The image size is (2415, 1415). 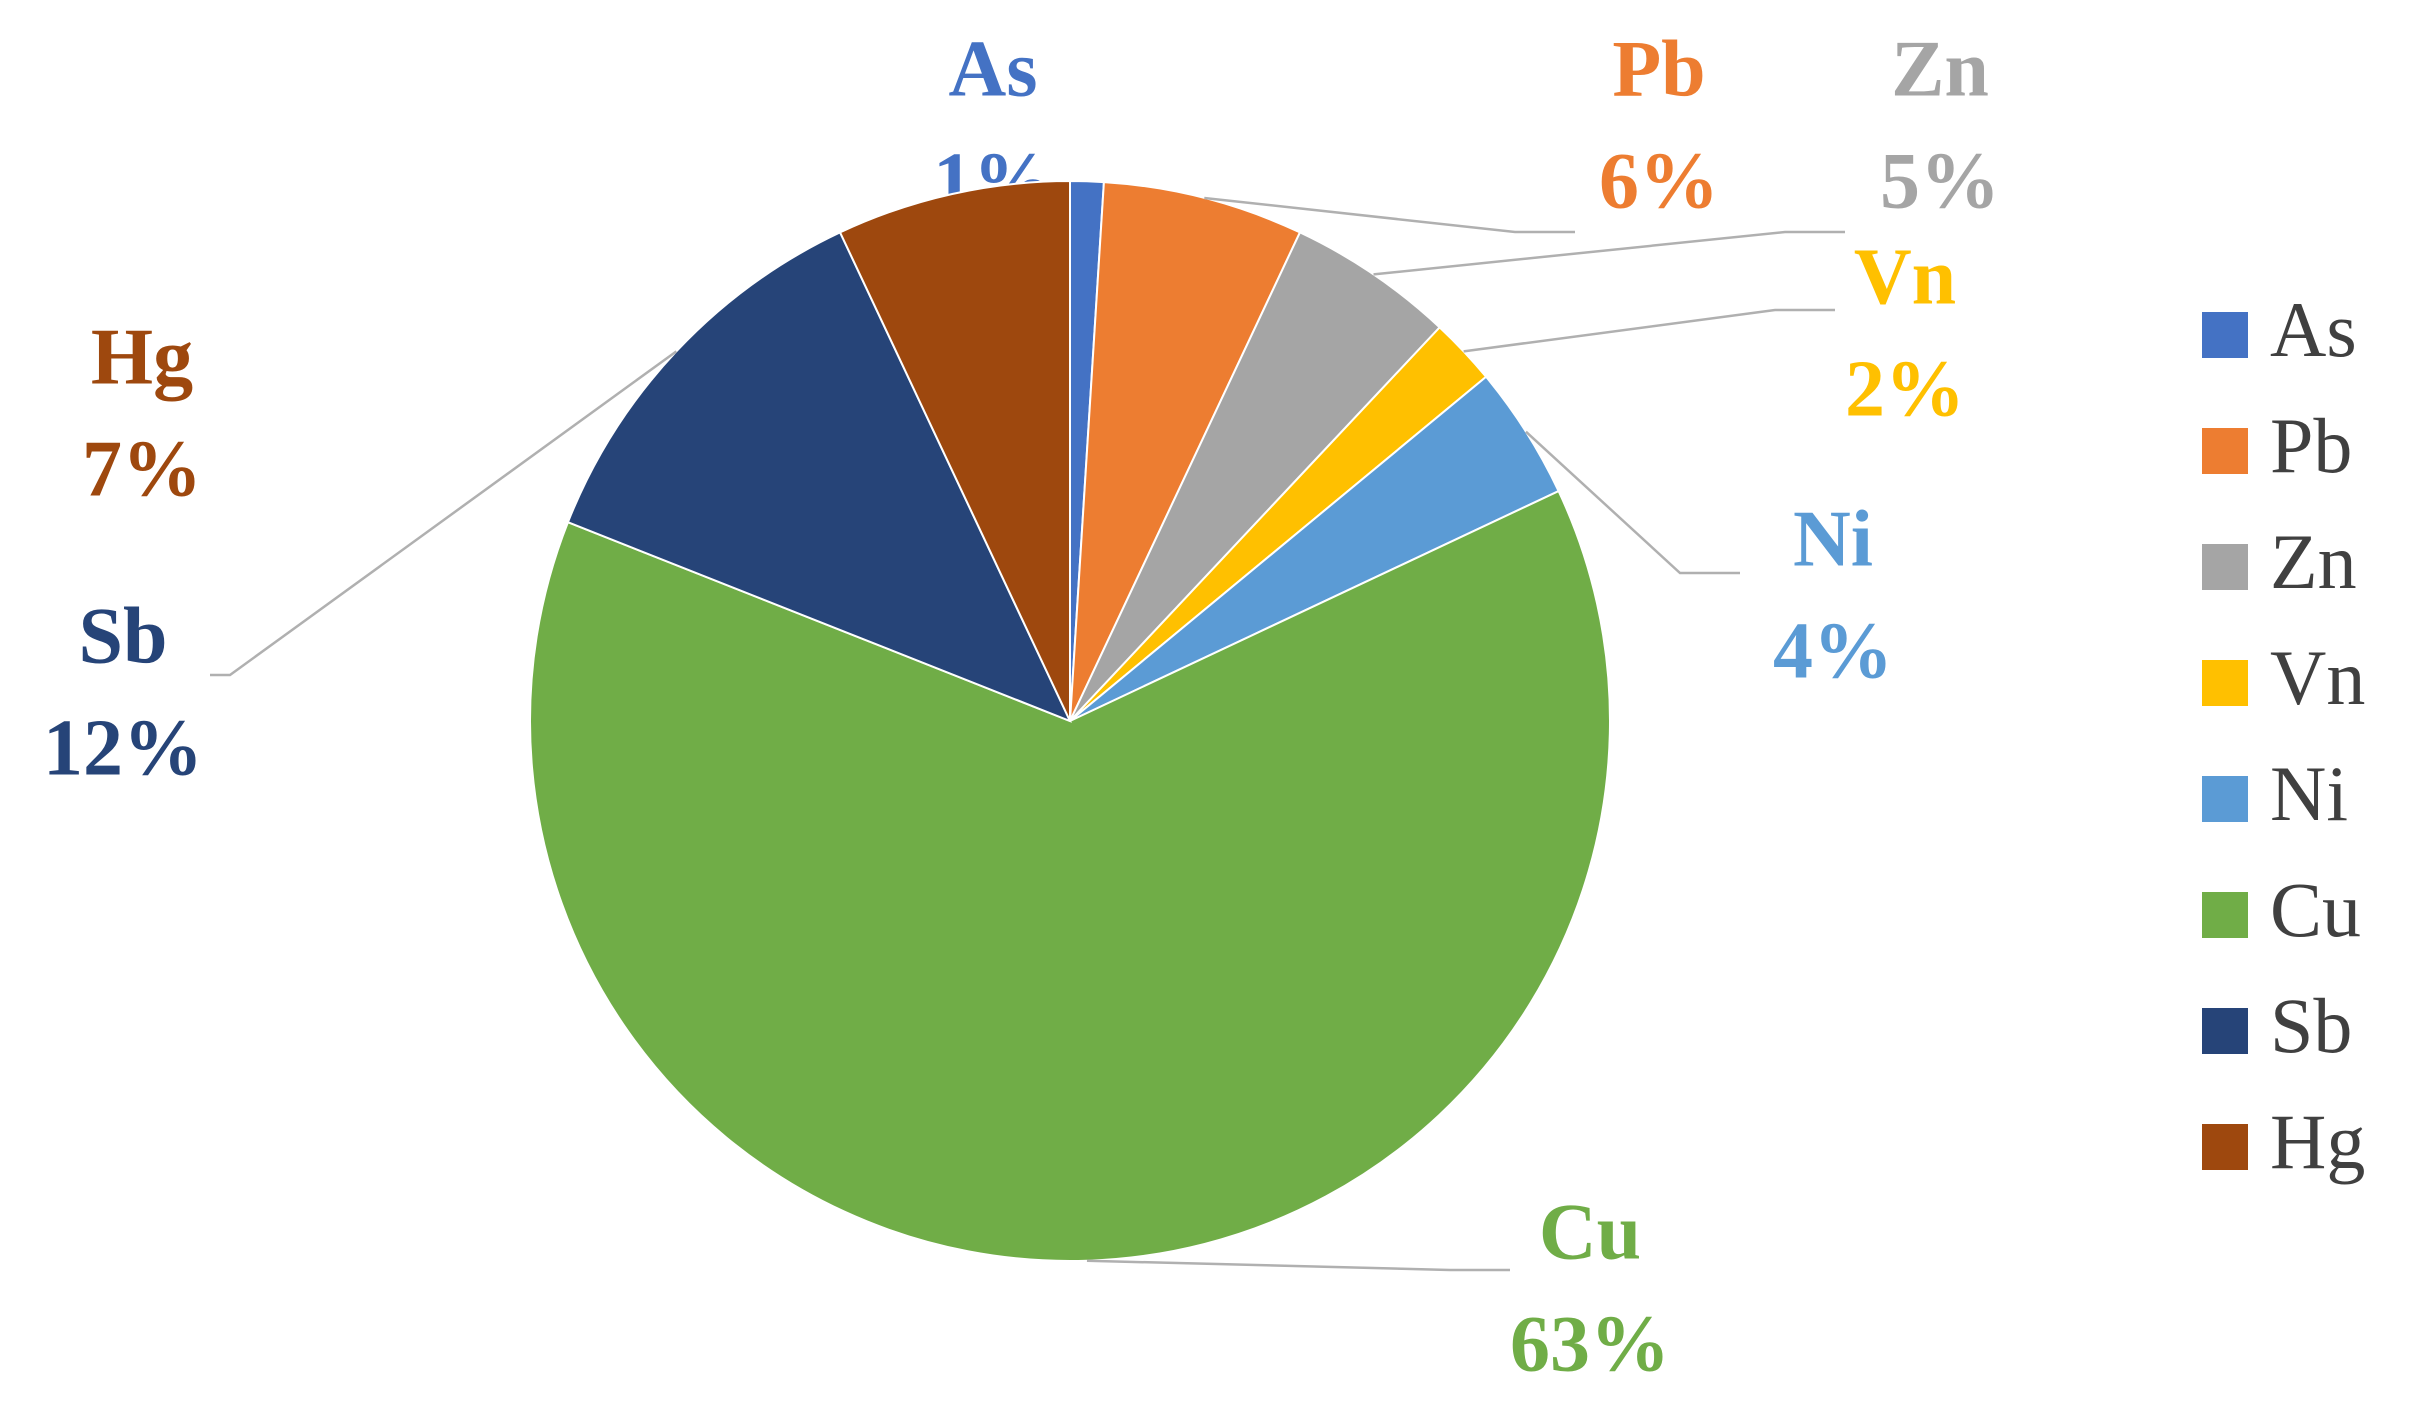 I want to click on data-label-value: 63%, so click(x=1590, y=1344).